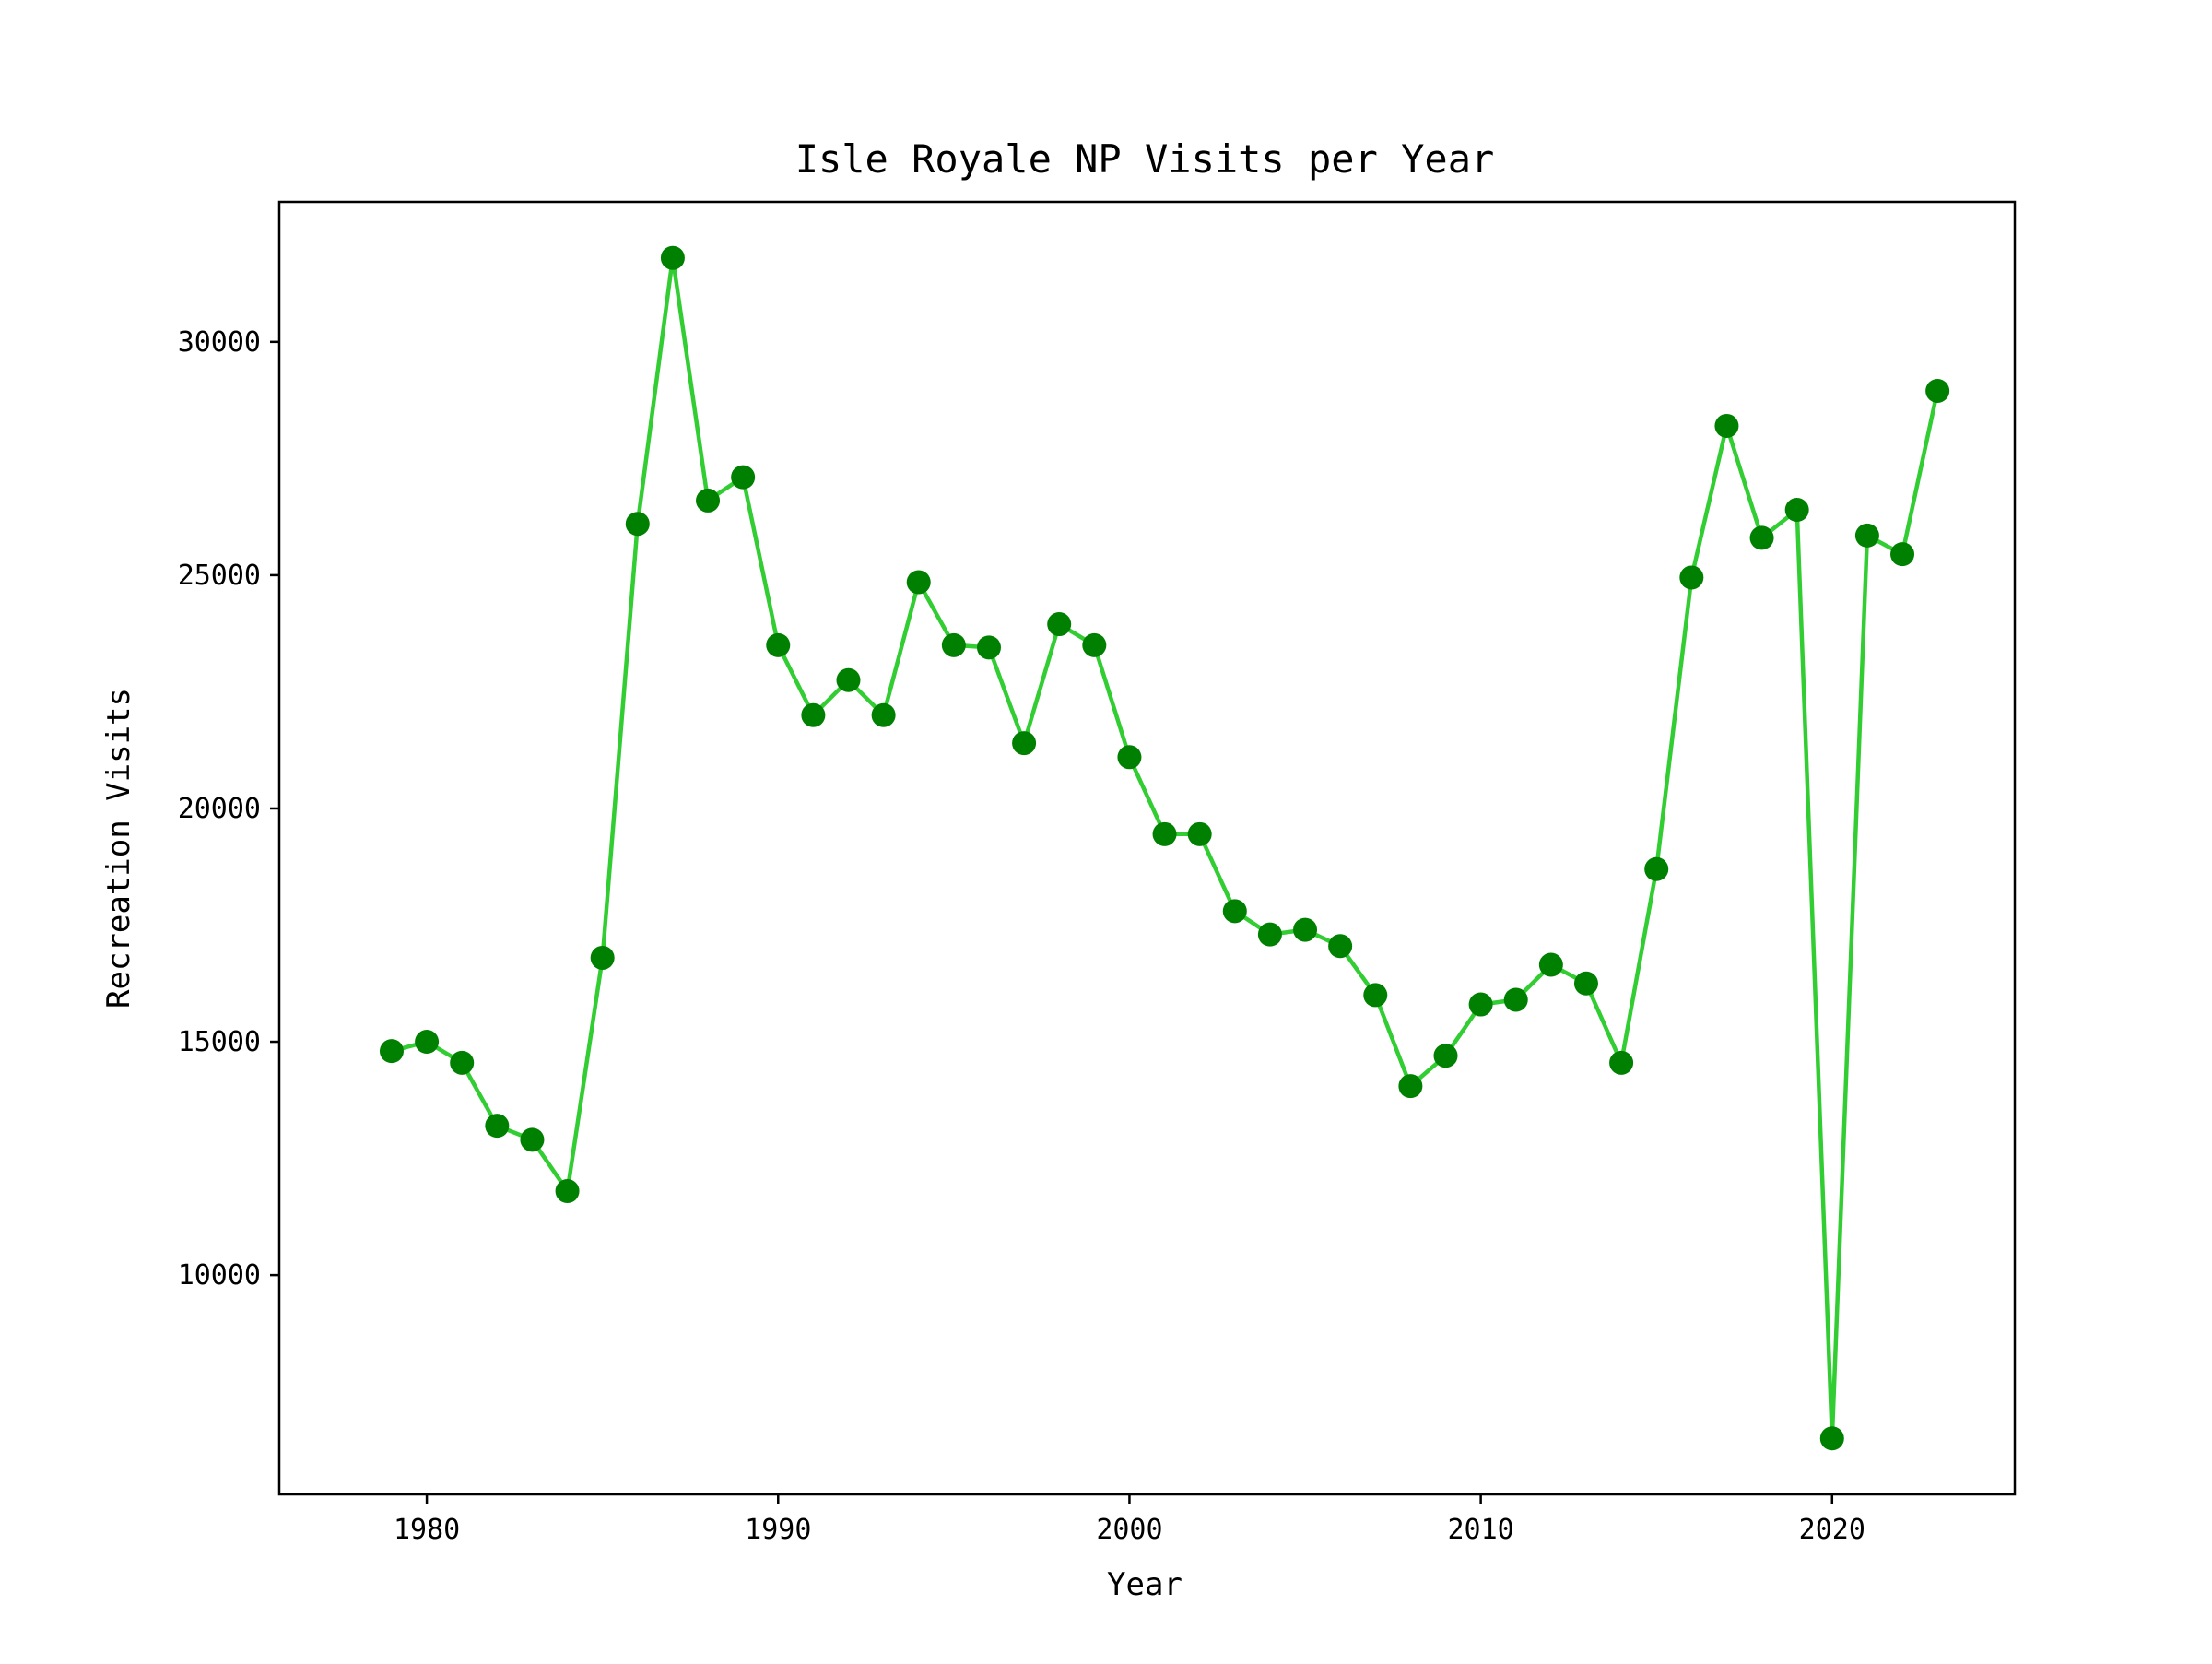 This screenshot has width=2212, height=1664. I want to click on x-axis: 1980 1990 2000 2010 2020, so click(1129, 1520).